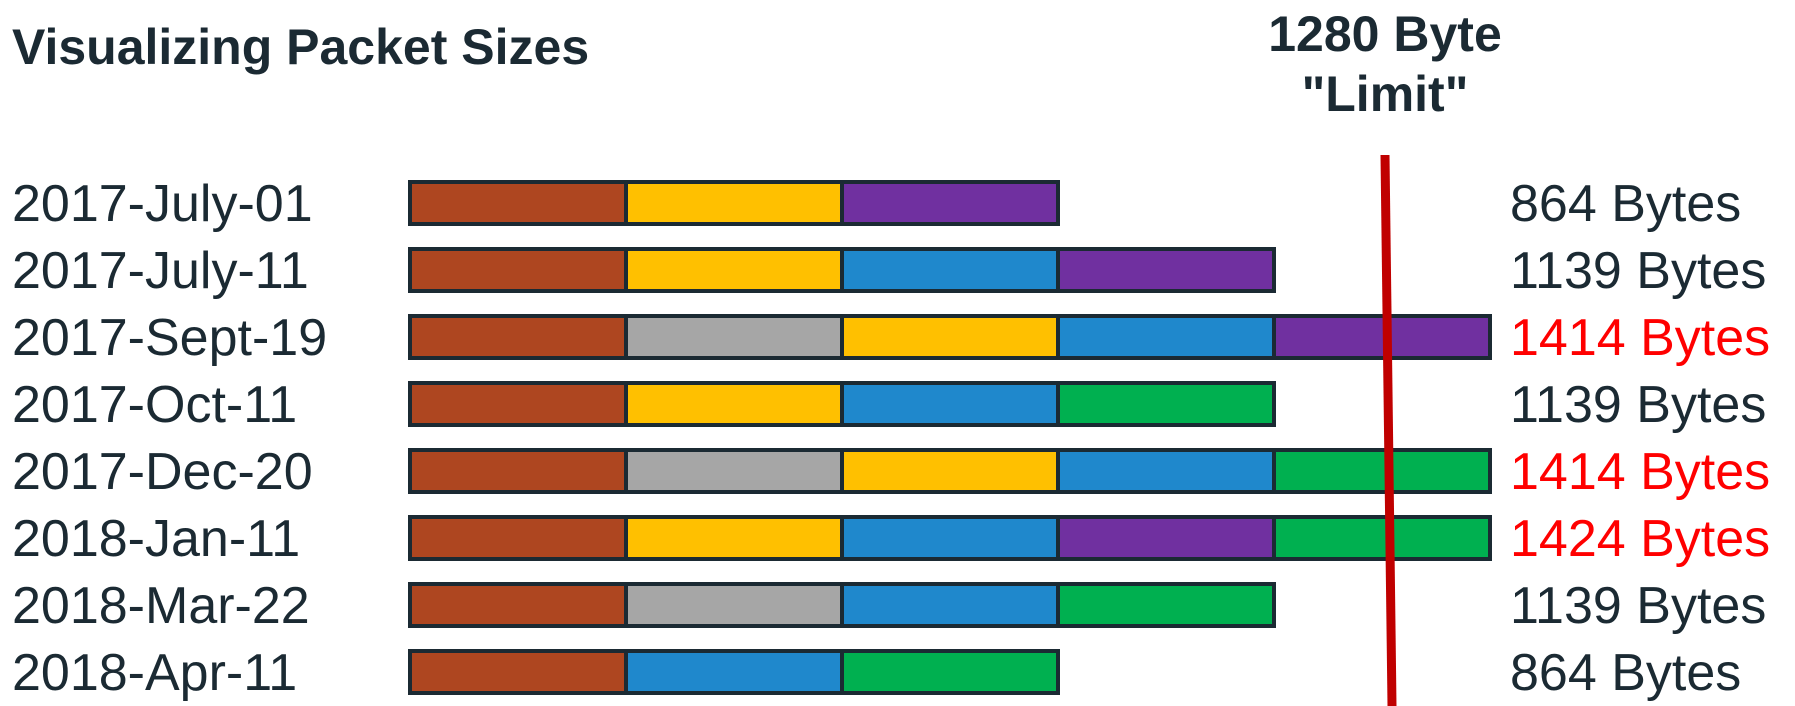 Image resolution: width=1795 pixels, height=706 pixels. Describe the element at coordinates (301, 47) in the screenshot. I see `page-title: Visualizing Packet Sizes` at that location.